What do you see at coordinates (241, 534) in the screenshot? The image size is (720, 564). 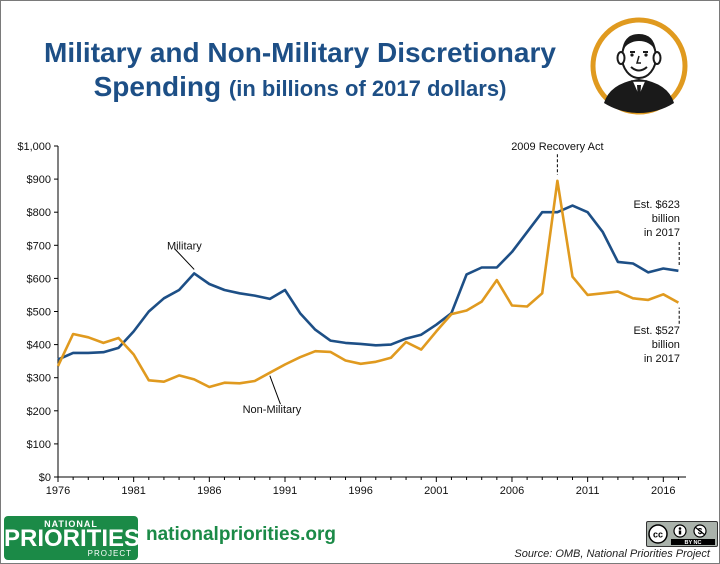 I see `website-link: nationalpriorities.org` at bounding box center [241, 534].